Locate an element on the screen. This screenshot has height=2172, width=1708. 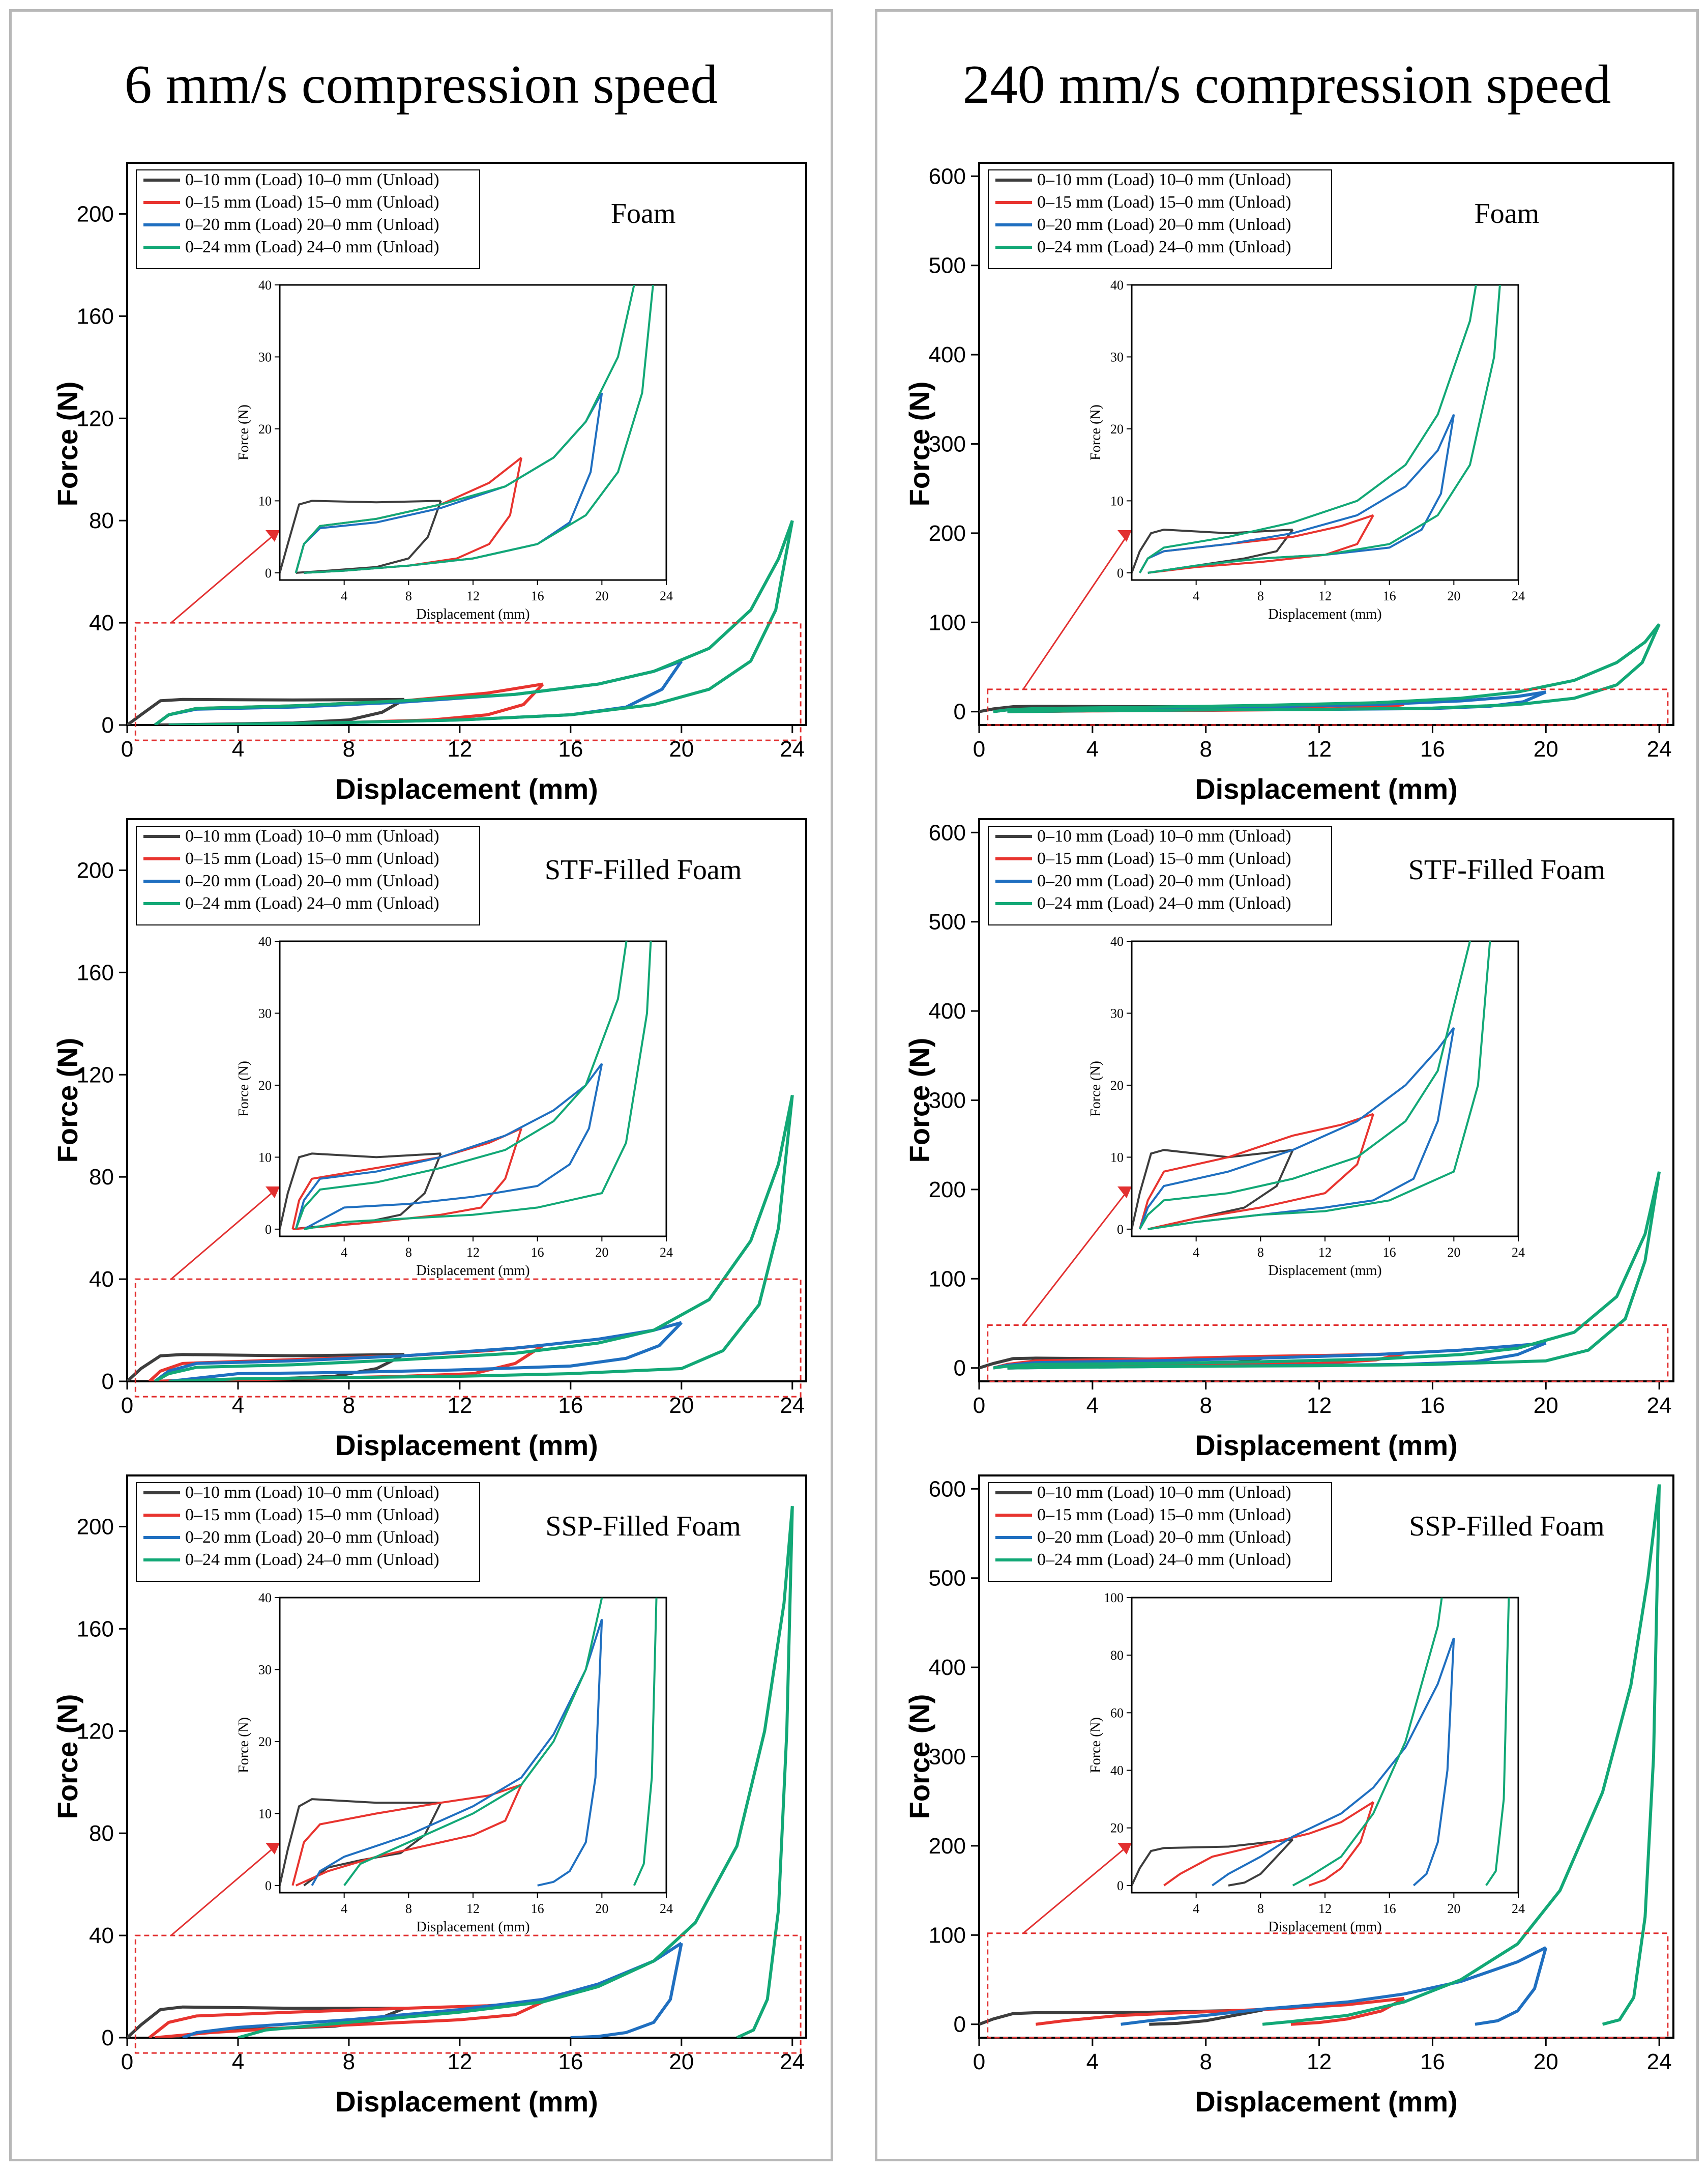
zoom-region-box is located at coordinates (1328, 1353).